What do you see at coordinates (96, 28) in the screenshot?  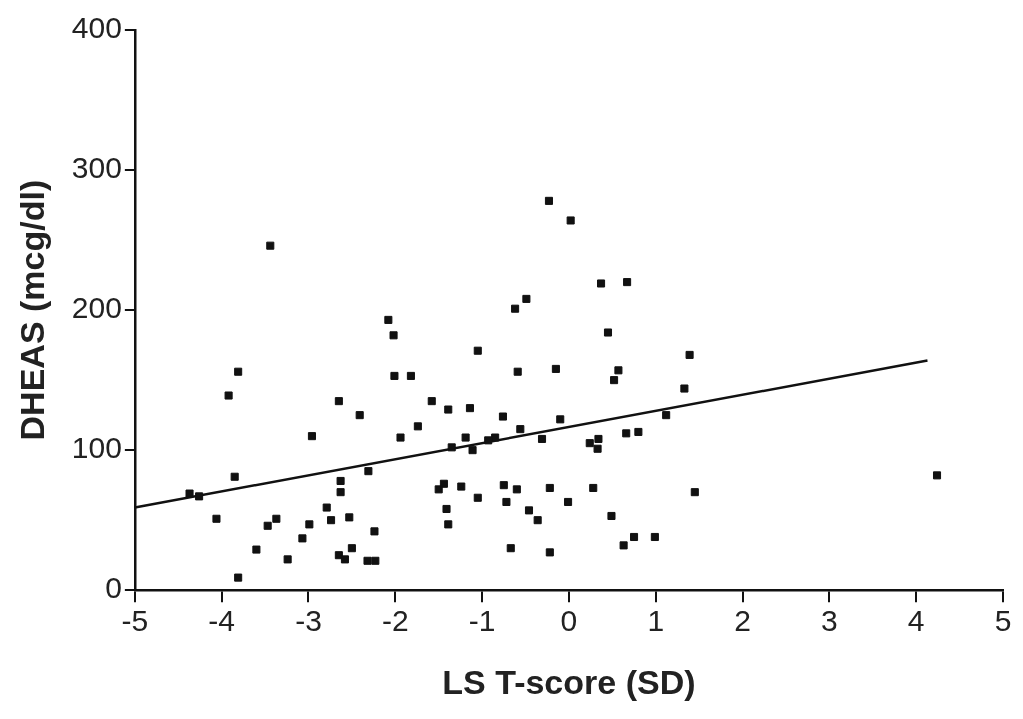 I see `y-tick-label: 400` at bounding box center [96, 28].